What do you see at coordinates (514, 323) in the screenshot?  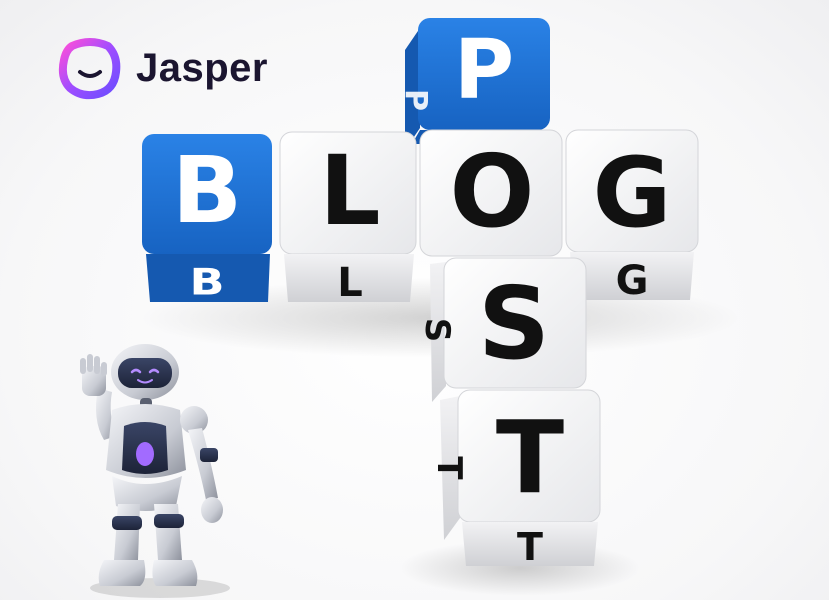 I see `cube-letter-s: S` at bounding box center [514, 323].